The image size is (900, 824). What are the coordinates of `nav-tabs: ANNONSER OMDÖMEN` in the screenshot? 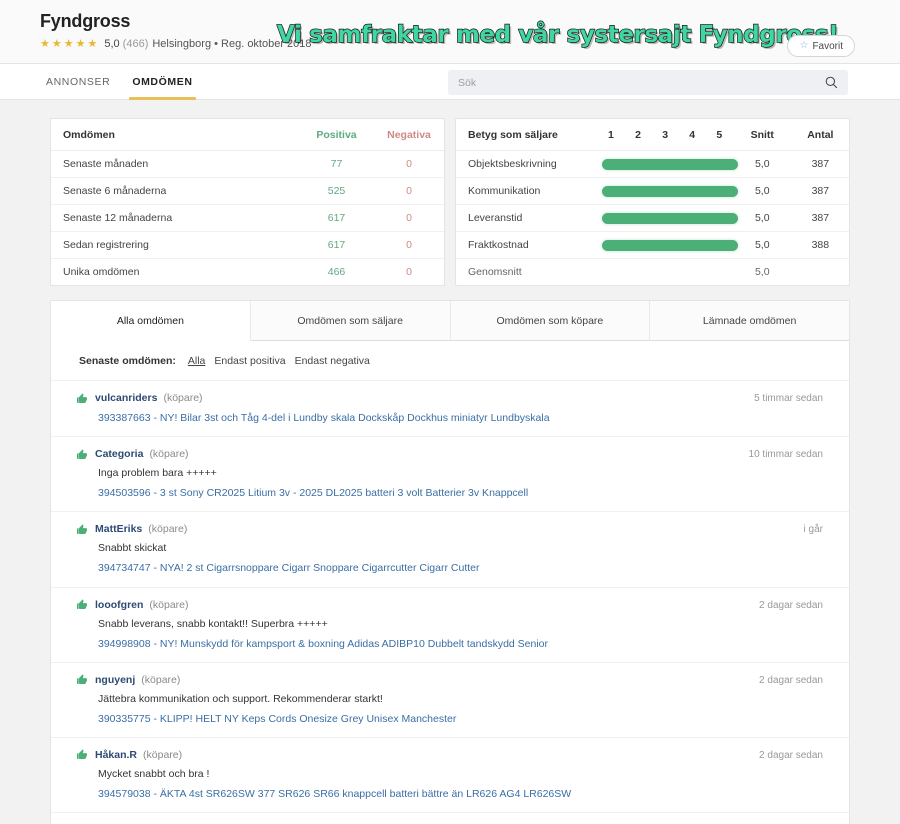 It's located at (121, 82).